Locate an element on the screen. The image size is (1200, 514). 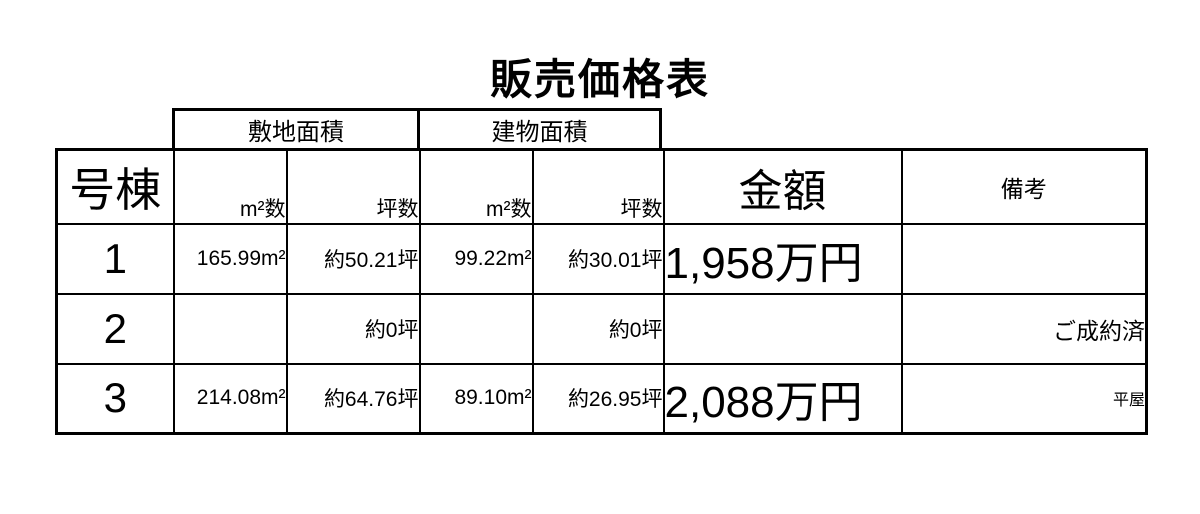
page-title: 販売価格表 is located at coordinates (599, 79).